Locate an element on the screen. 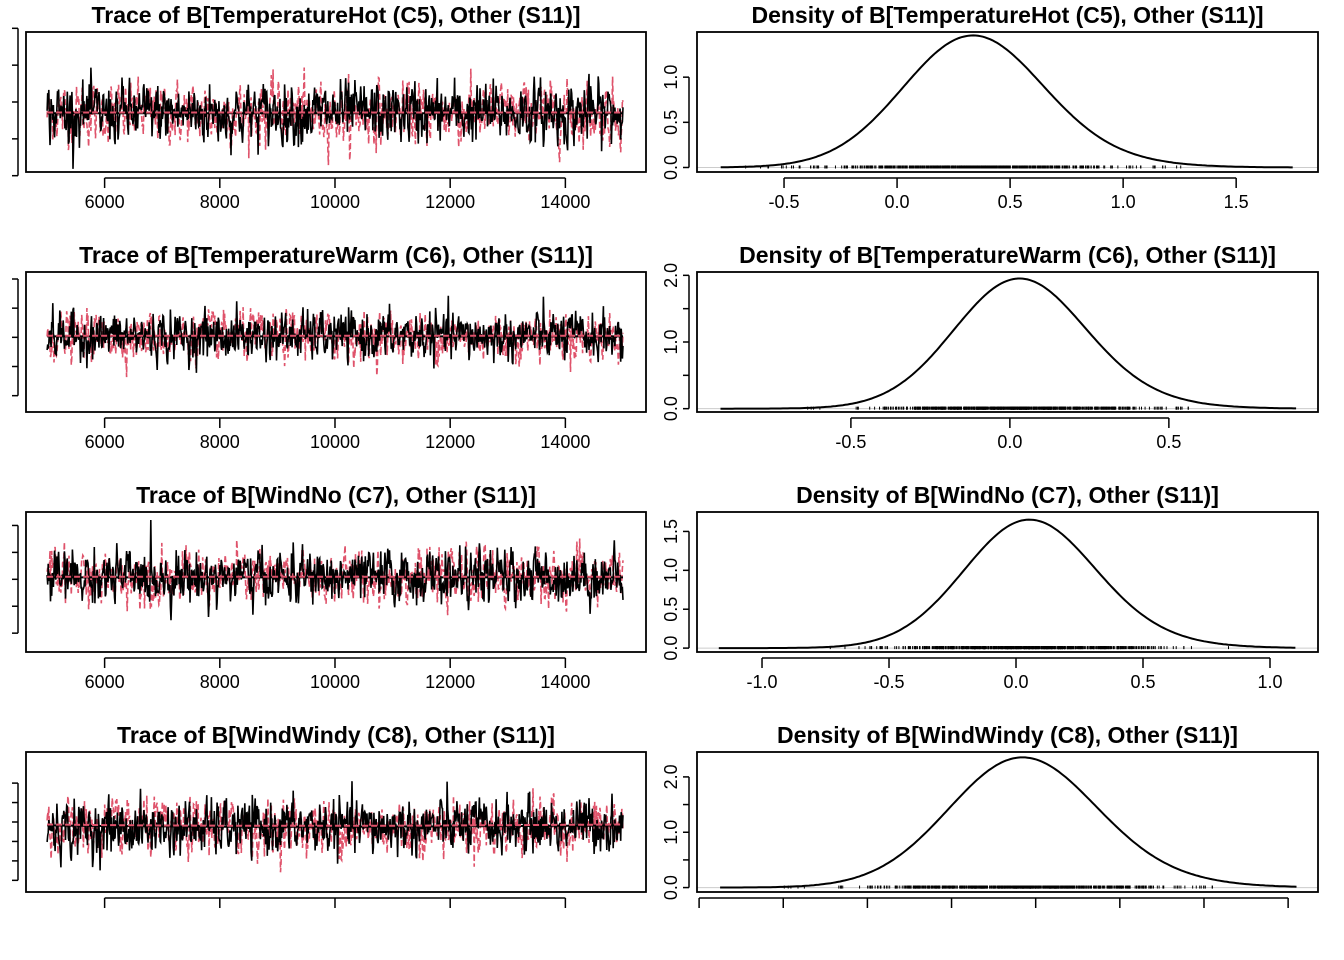  y-tick-label: 1.5 is located at coordinates (671, 531).